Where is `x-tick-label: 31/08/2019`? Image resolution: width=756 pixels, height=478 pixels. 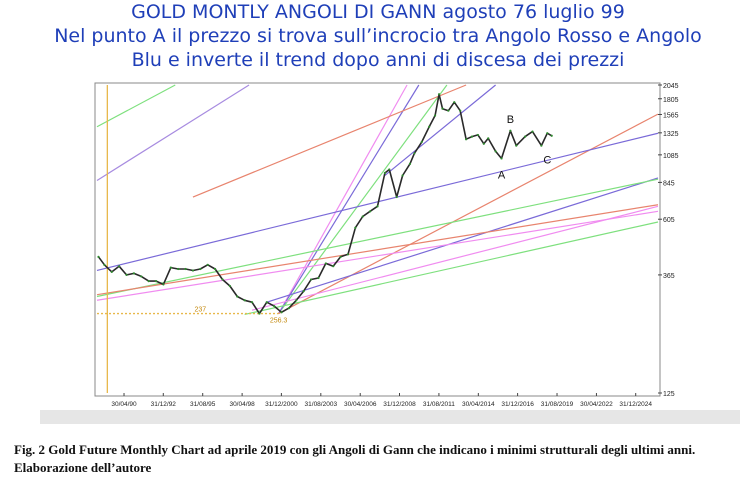
x-tick-label: 31/08/2019 is located at coordinates (557, 404).